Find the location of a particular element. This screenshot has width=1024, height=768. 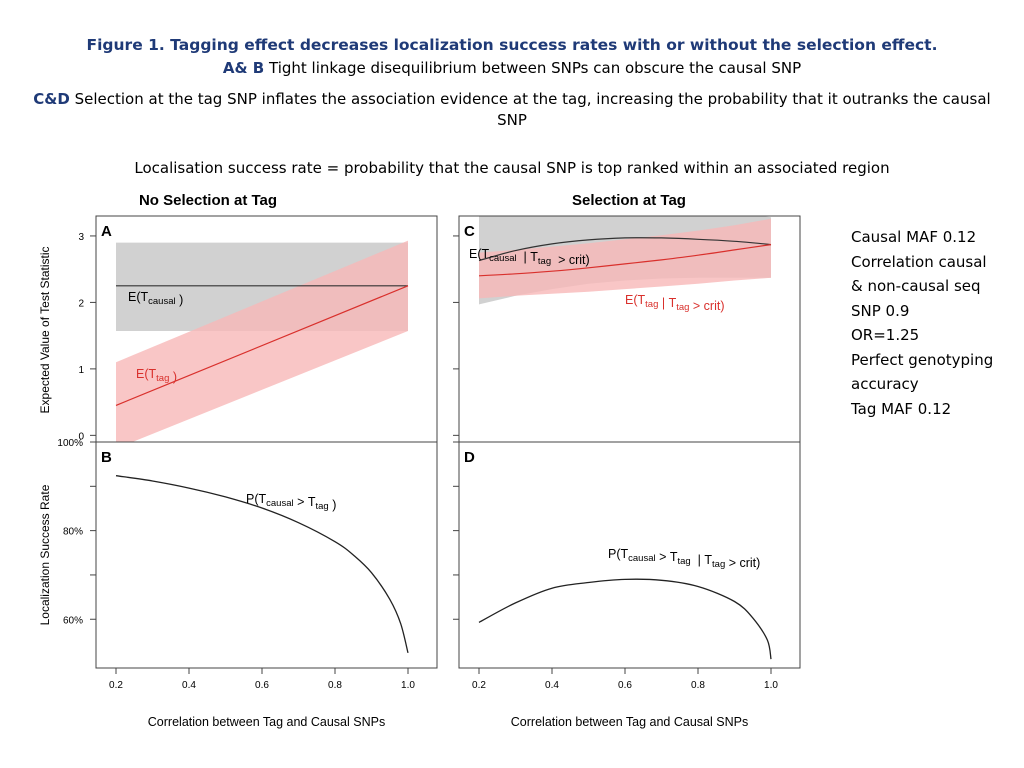

series-label-success: P(Tcausal > Ttag ) is located at coordinates (291, 502).